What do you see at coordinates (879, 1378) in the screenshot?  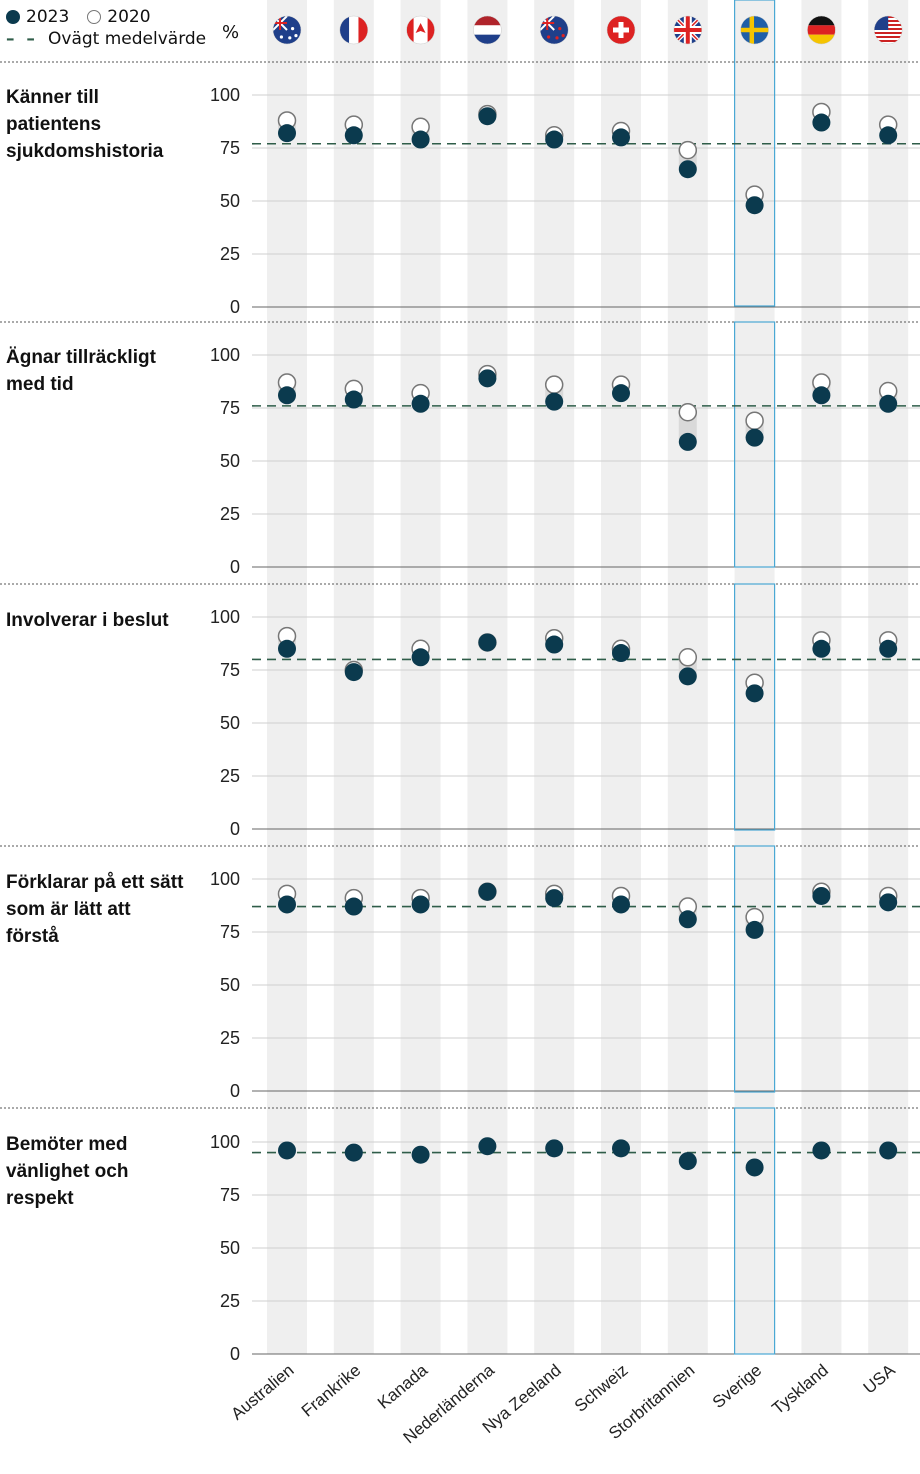 I see `country-label: USA` at bounding box center [879, 1378].